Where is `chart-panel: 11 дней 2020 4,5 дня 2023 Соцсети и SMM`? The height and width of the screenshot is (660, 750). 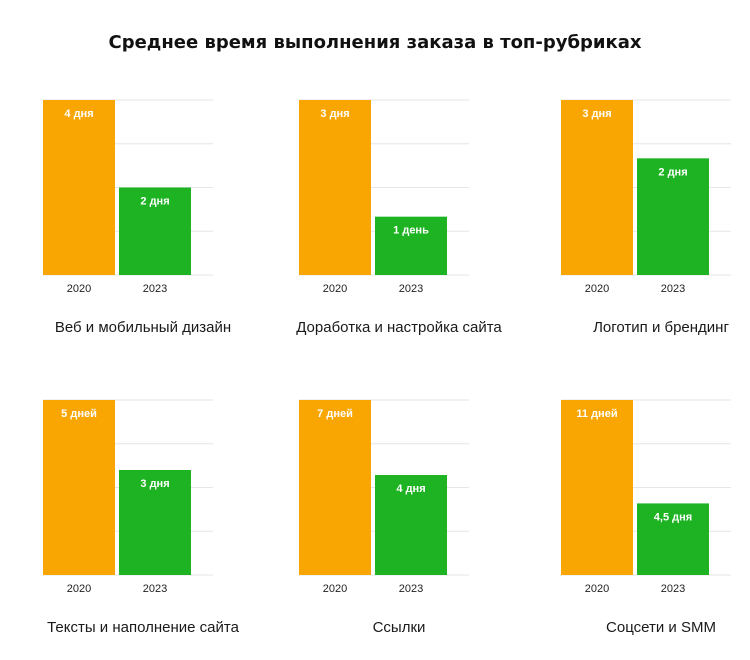 chart-panel: 11 дней 2020 4,5 дня 2023 Соцсети и SMM is located at coordinates (655, 529).